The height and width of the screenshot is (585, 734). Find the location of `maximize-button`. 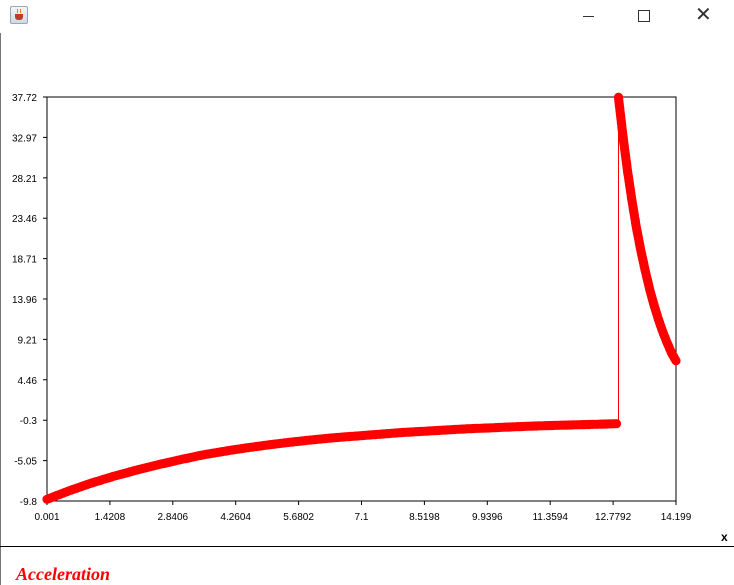

maximize-button is located at coordinates (643, 16).